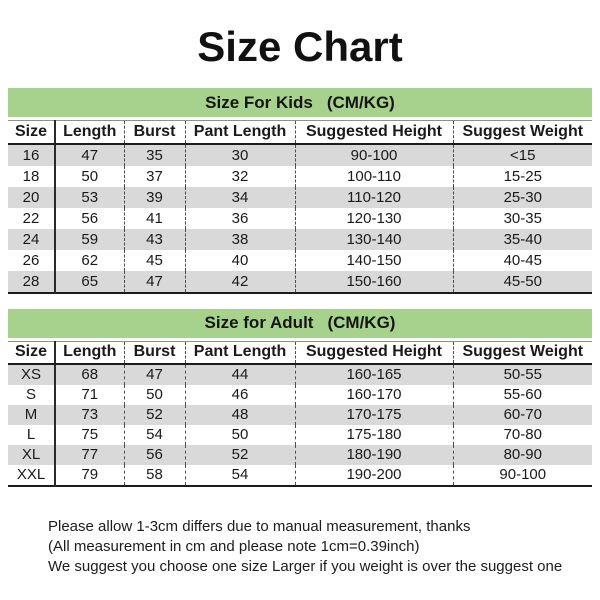  I want to click on kids-section-unit: (CM/KG), so click(360, 102).